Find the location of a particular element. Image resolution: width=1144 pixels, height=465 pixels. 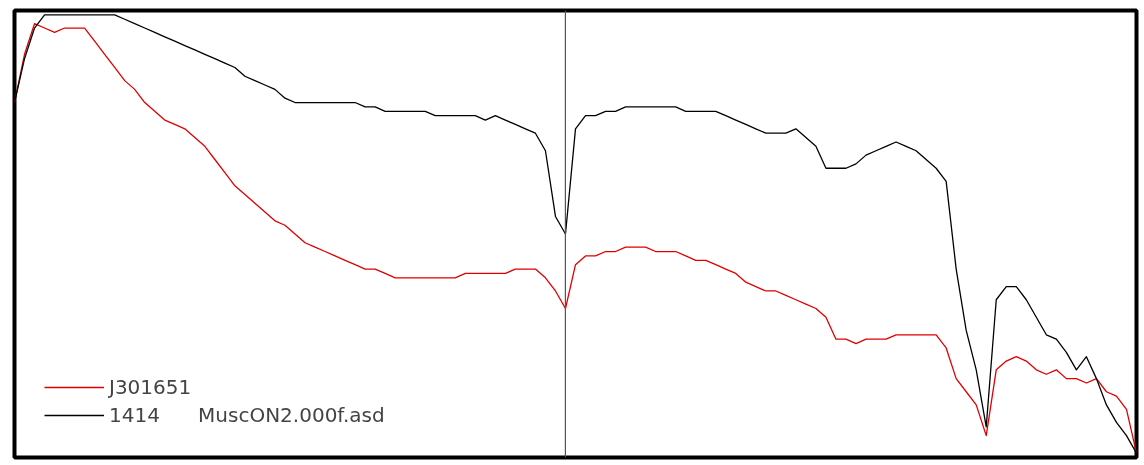

legend-label: J301651 is located at coordinates (150, 387).